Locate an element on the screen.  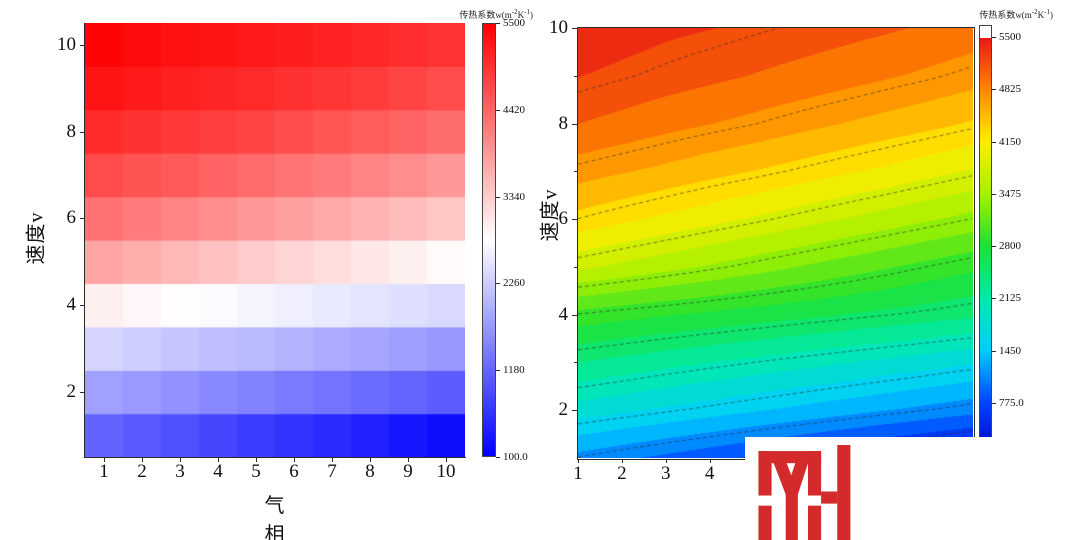
right-colorbar is located at coordinates (985, 240).